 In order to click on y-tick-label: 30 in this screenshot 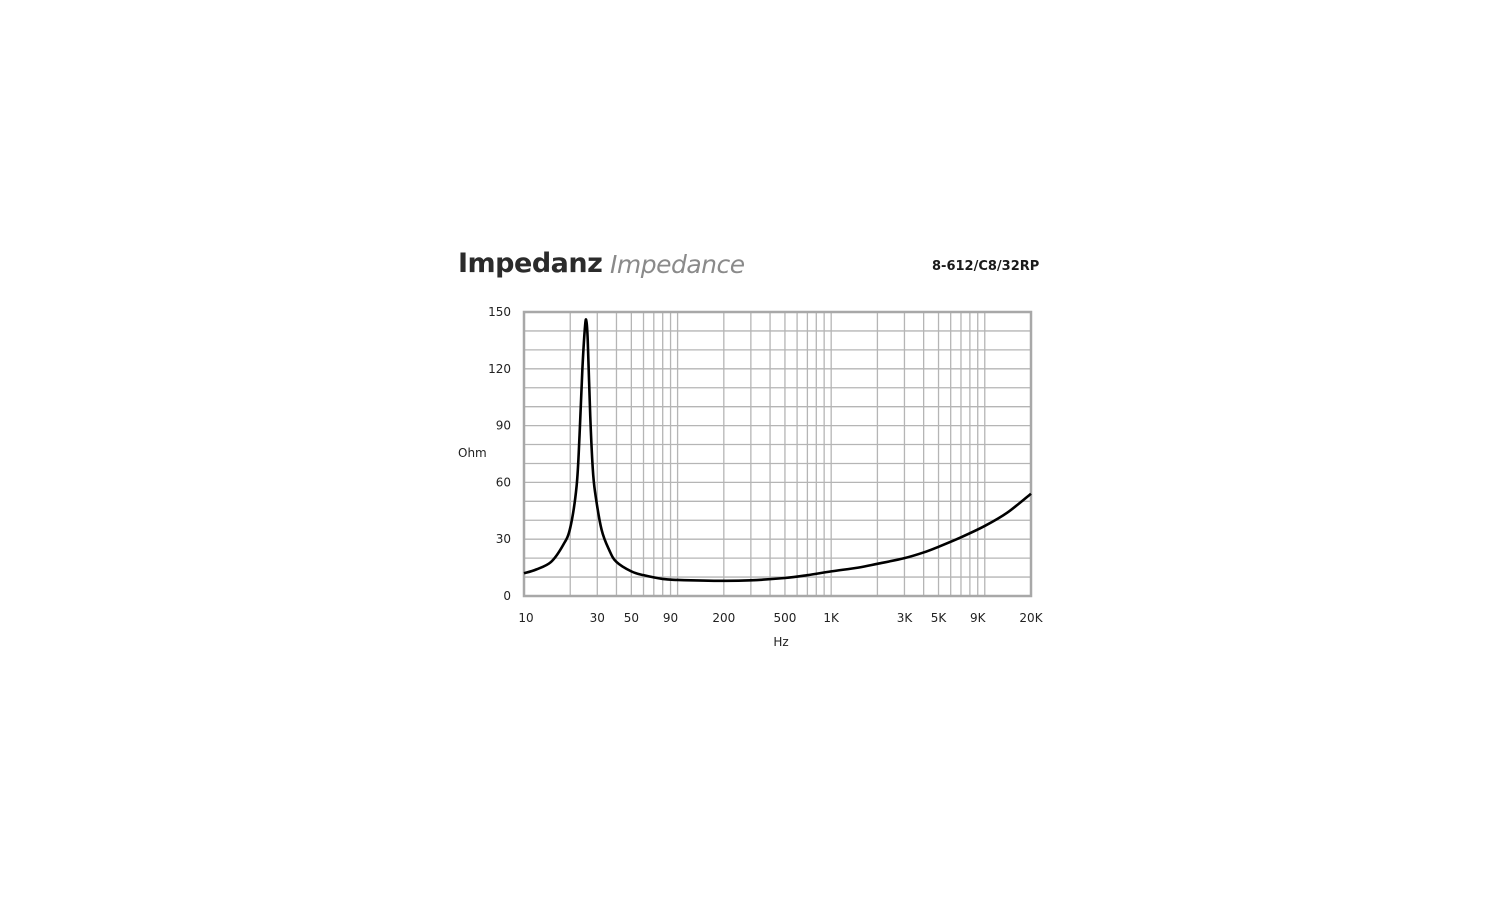, I will do `click(503, 539)`.